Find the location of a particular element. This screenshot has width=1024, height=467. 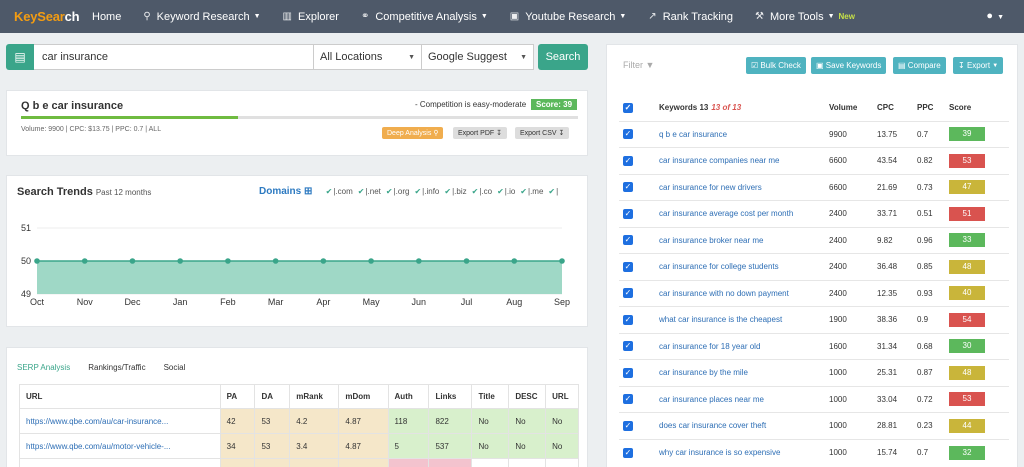

location-select: All Locations ▼ is located at coordinates (368, 57).